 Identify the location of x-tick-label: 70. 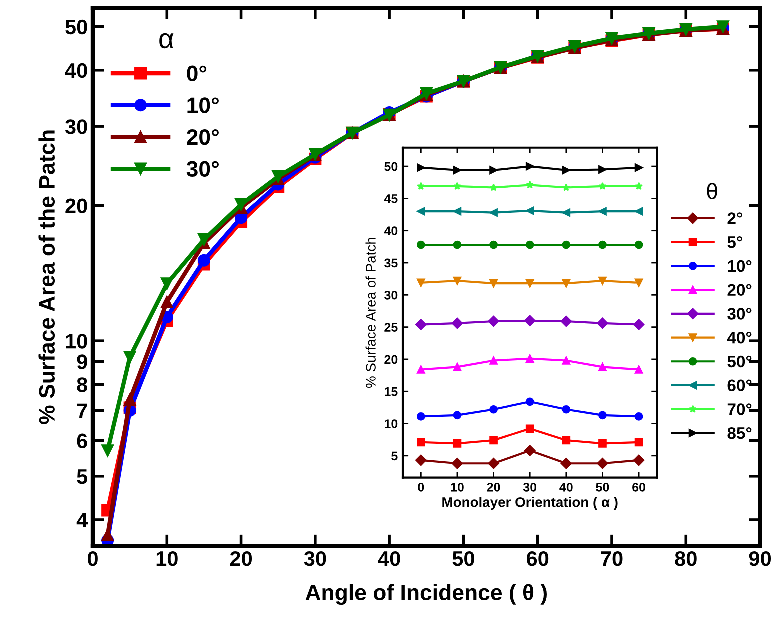
(612, 558).